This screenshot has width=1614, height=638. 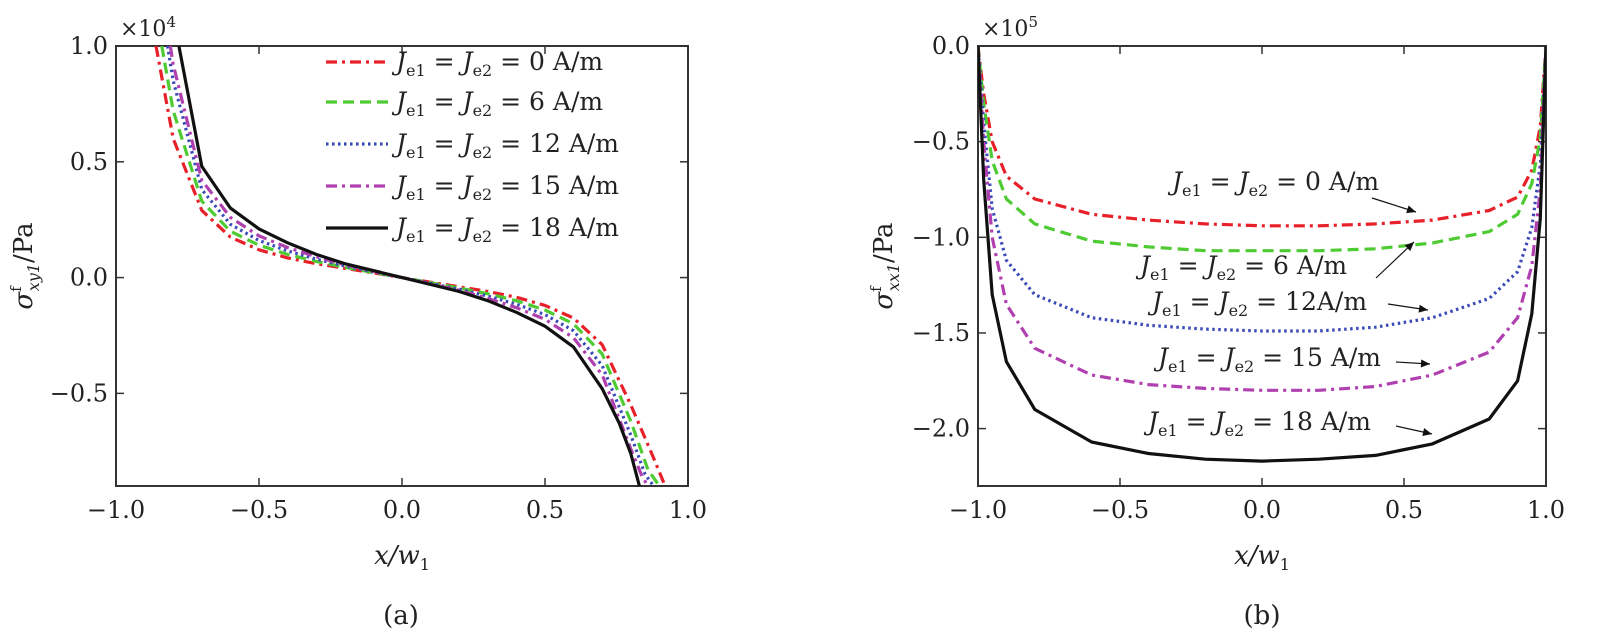 What do you see at coordinates (1262, 616) in the screenshot?
I see `panel-label-b: (b)` at bounding box center [1262, 616].